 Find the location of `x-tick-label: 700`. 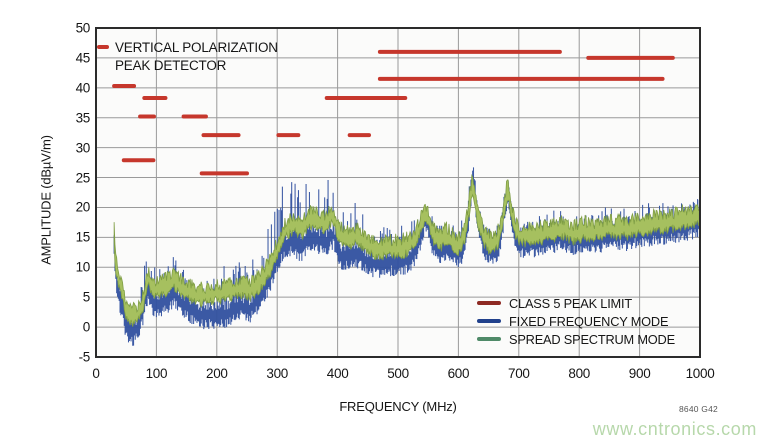

x-tick-label: 700 is located at coordinates (518, 373).